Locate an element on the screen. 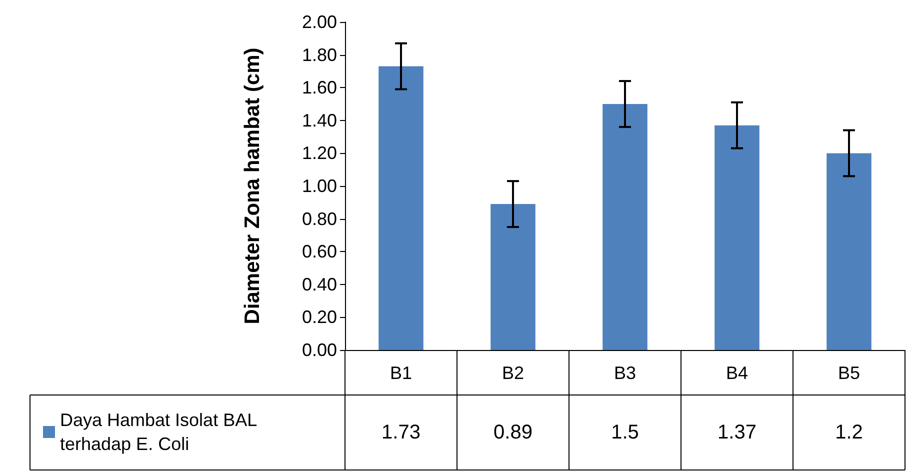 Image resolution: width=916 pixels, height=472 pixels. y-axis-title: Diameter Zona hambat (cm) is located at coordinates (252, 186).